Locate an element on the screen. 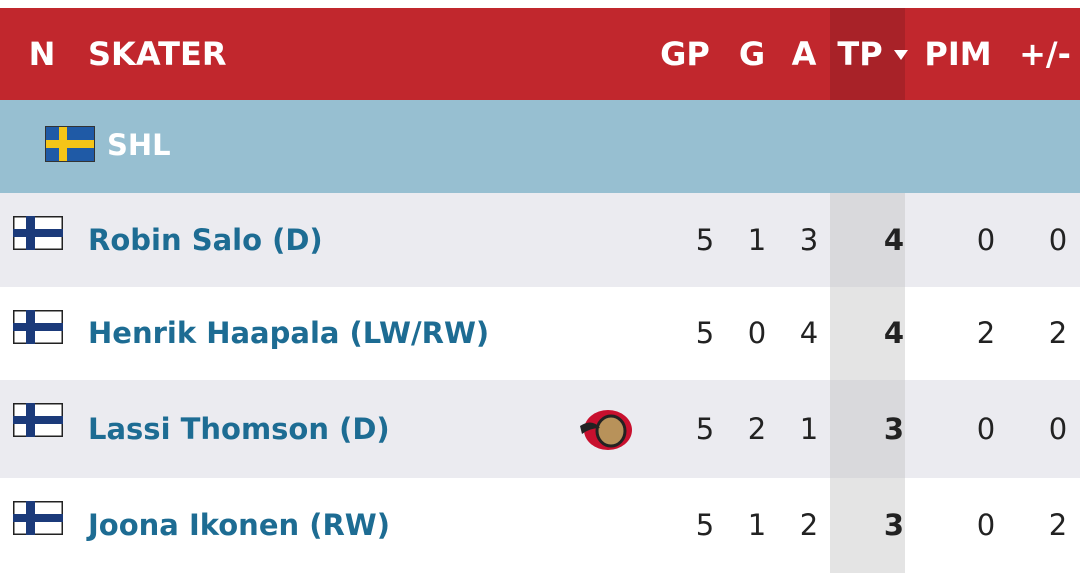  sorted-column-header is located at coordinates (867, 54).